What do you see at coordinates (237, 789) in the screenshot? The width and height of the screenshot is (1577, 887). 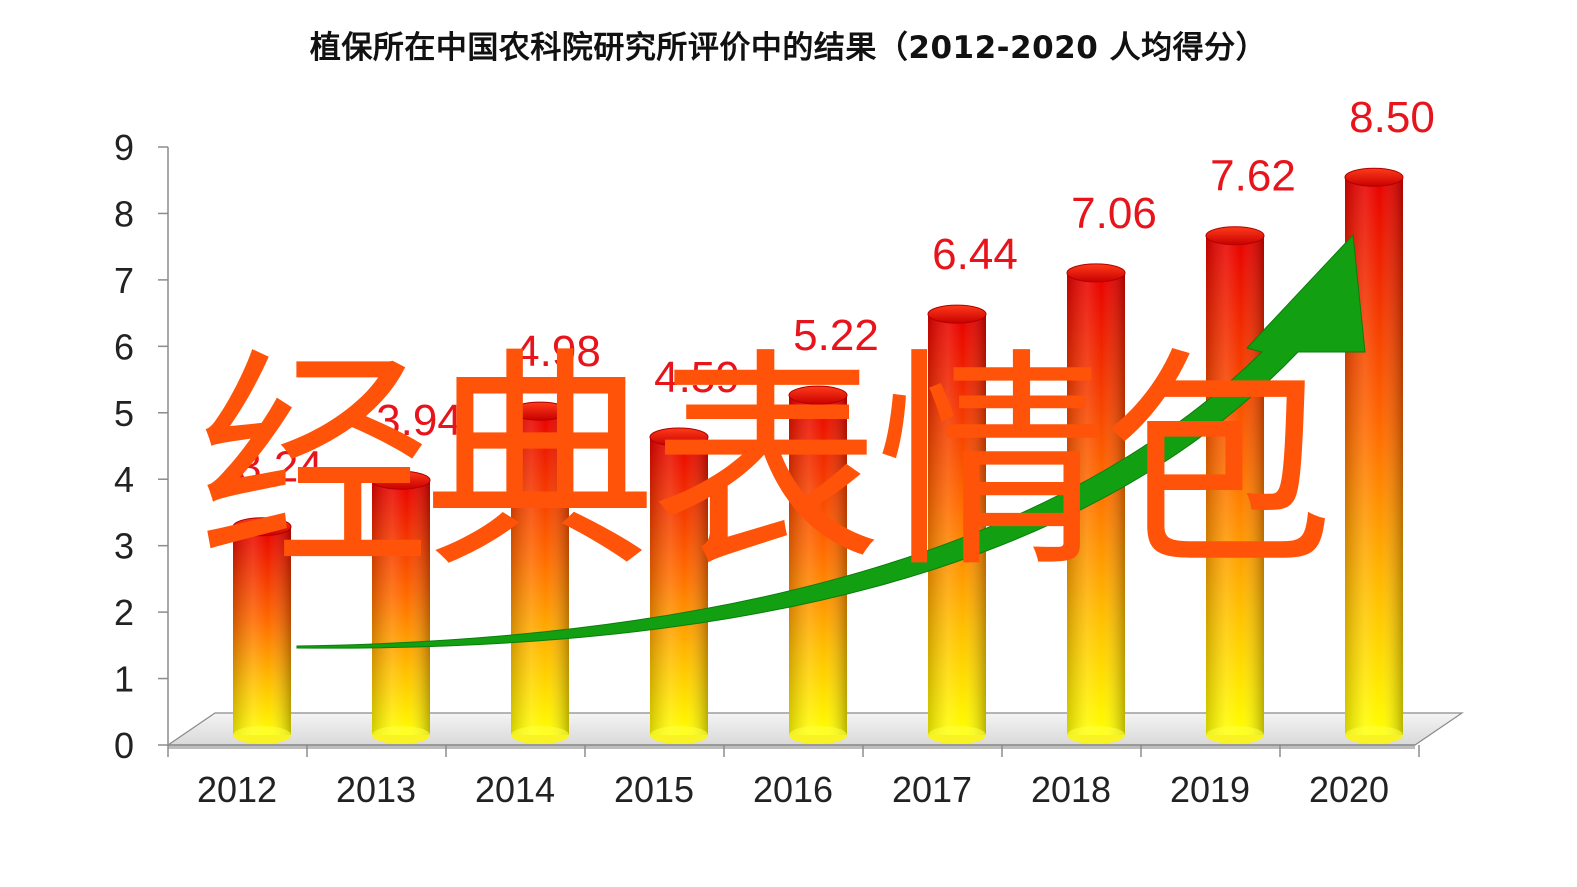 I see `x-tick-label: 2012` at bounding box center [237, 789].